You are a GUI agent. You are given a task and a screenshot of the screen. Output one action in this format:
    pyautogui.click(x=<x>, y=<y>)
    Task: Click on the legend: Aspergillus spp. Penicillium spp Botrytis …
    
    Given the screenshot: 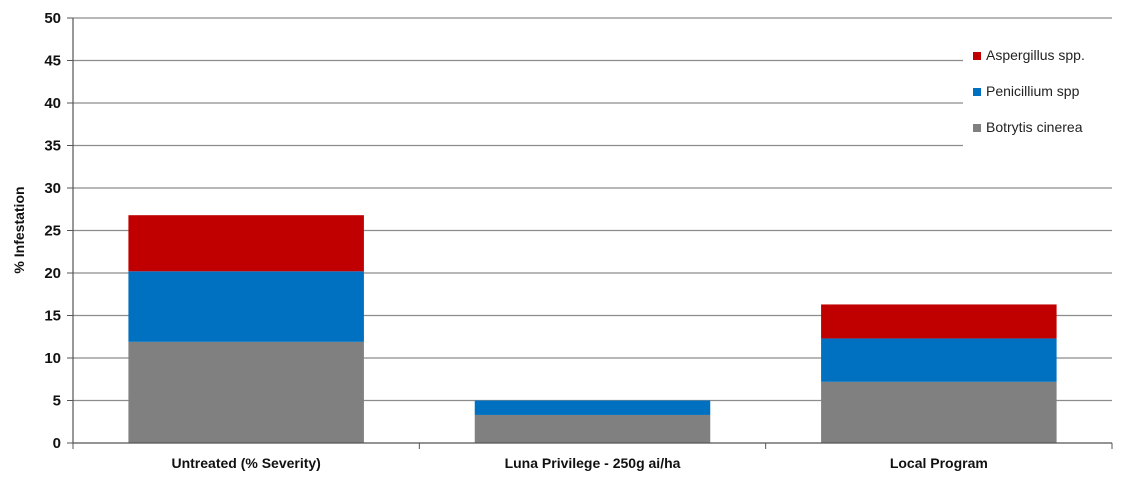 What is the action you would take?
    pyautogui.click(x=1039, y=106)
    